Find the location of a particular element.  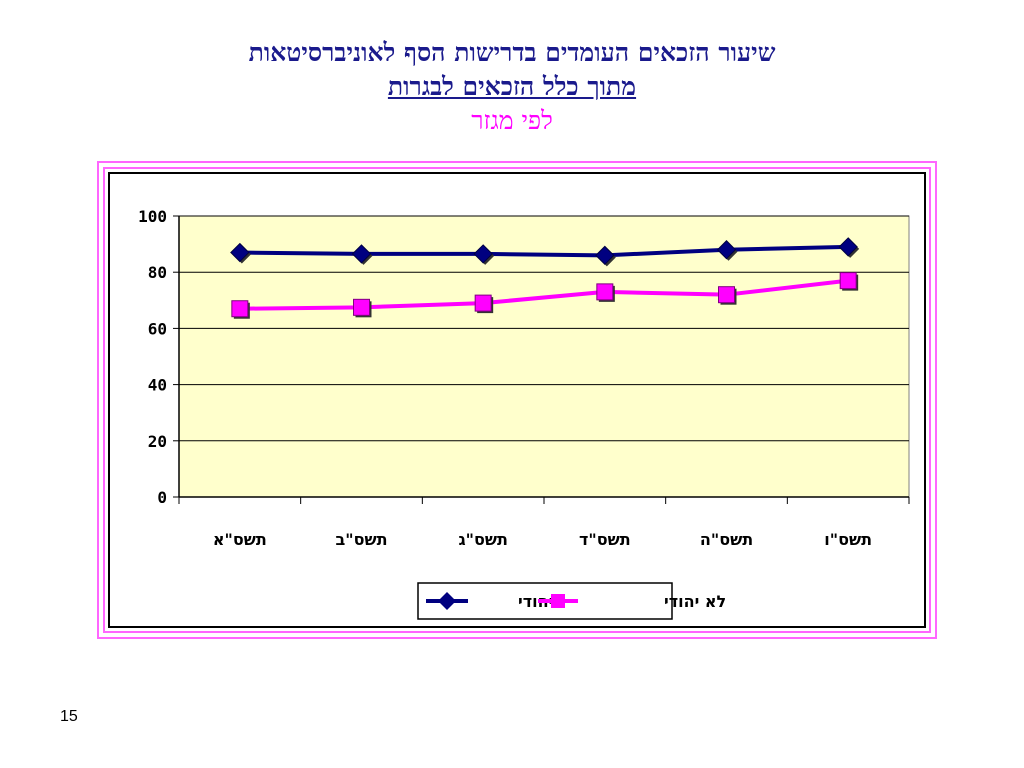

y-tick-label: 0 is located at coordinates (162, 497).